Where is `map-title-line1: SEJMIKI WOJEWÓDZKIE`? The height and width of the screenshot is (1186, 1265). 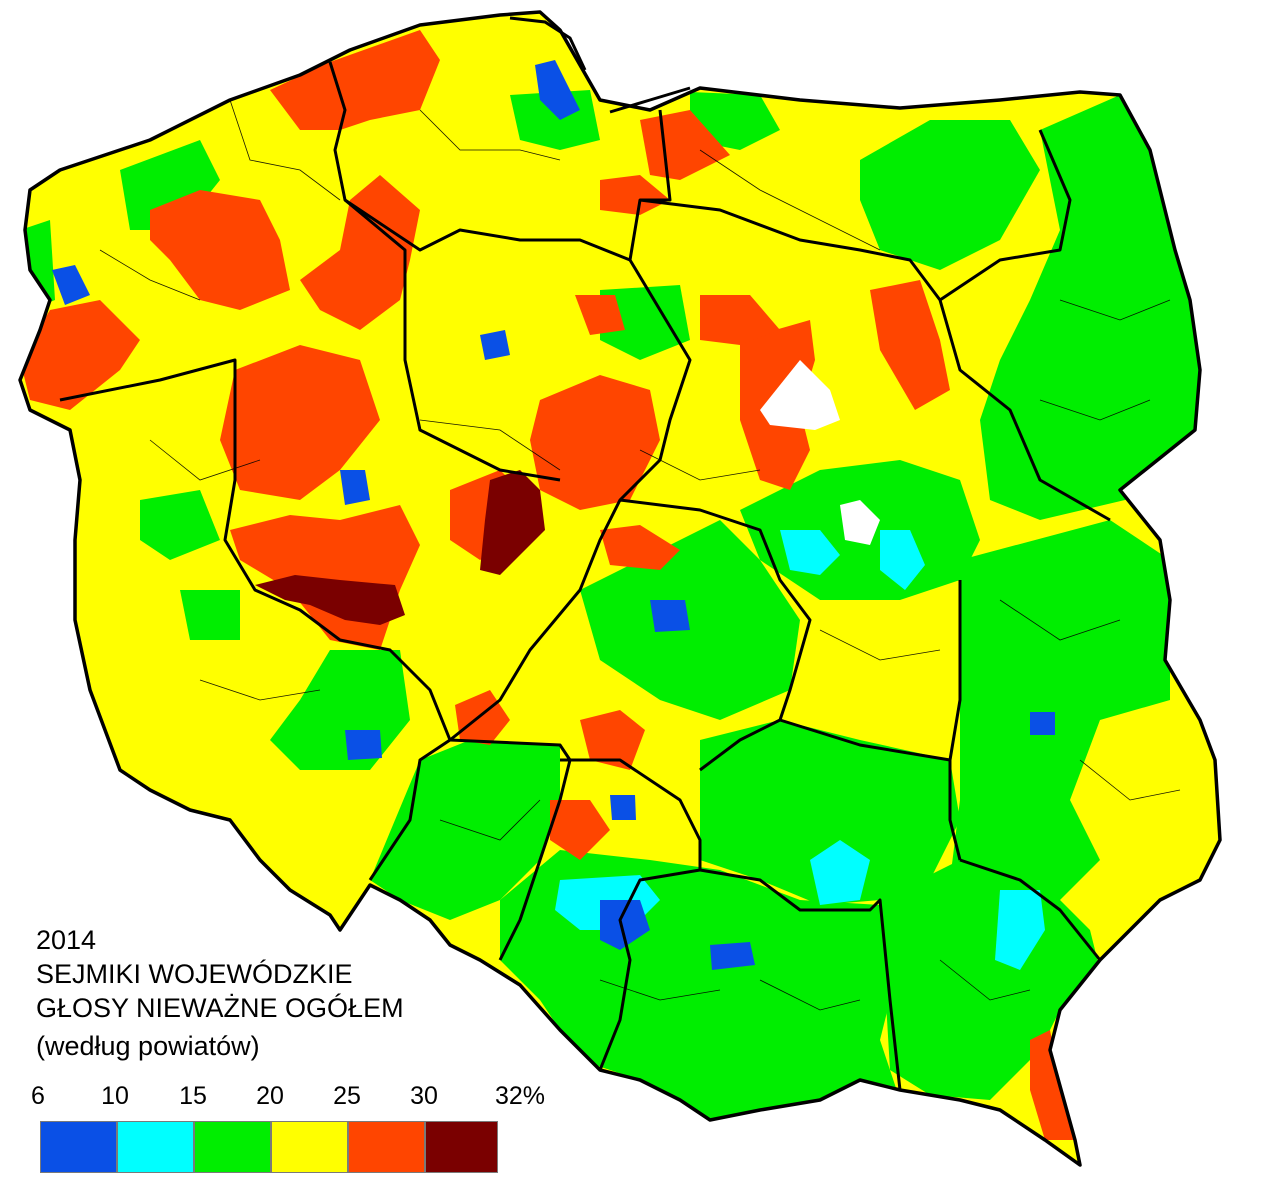 map-title-line1: SEJMIKI WOJEWÓDZKIE is located at coordinates (194, 974).